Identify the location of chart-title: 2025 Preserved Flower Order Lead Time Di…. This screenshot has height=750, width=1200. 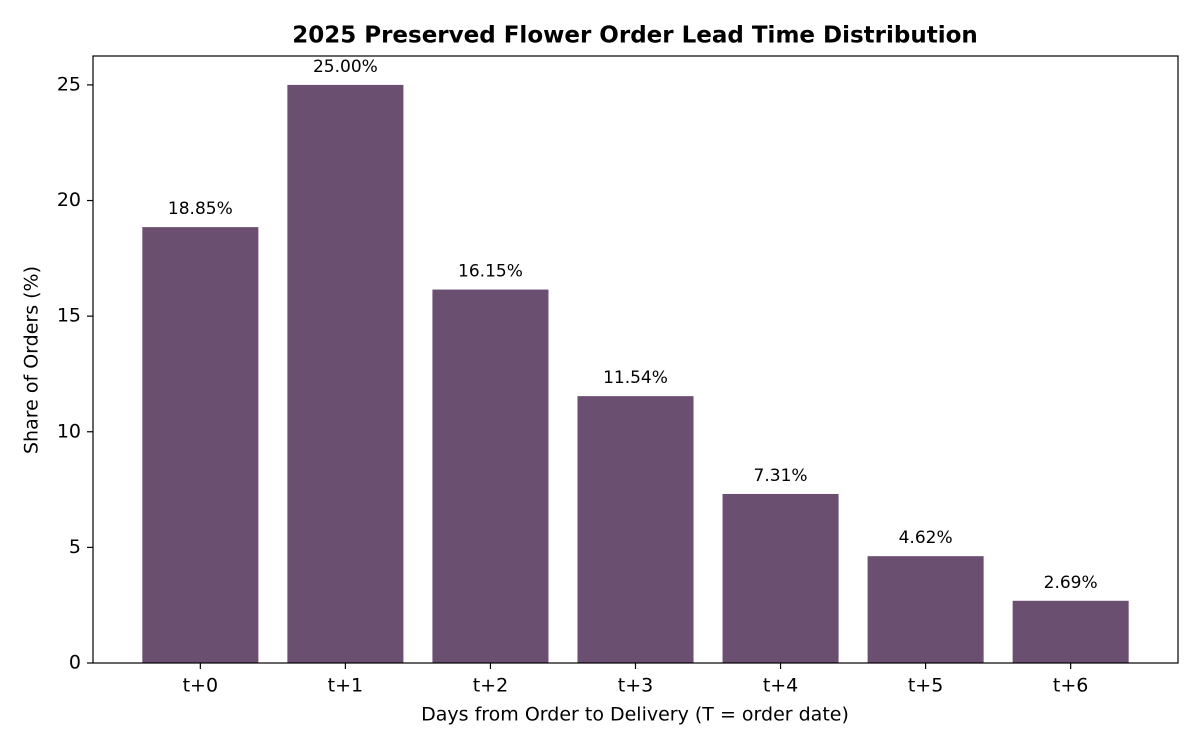
(635, 36).